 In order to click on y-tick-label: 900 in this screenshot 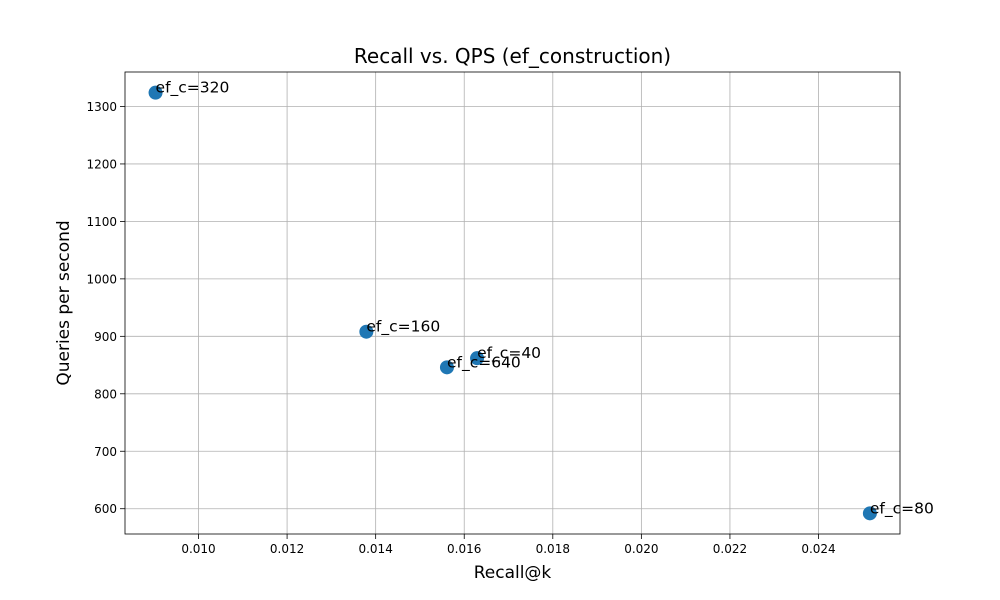, I will do `click(105, 337)`.